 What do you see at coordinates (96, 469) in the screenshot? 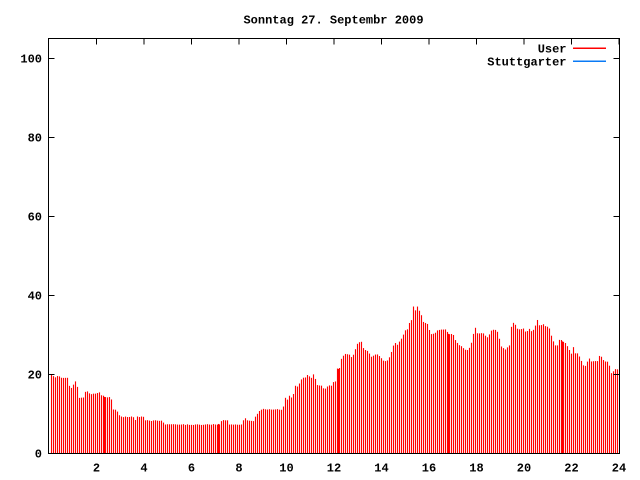
I see `svg-text: 2` at bounding box center [96, 469].